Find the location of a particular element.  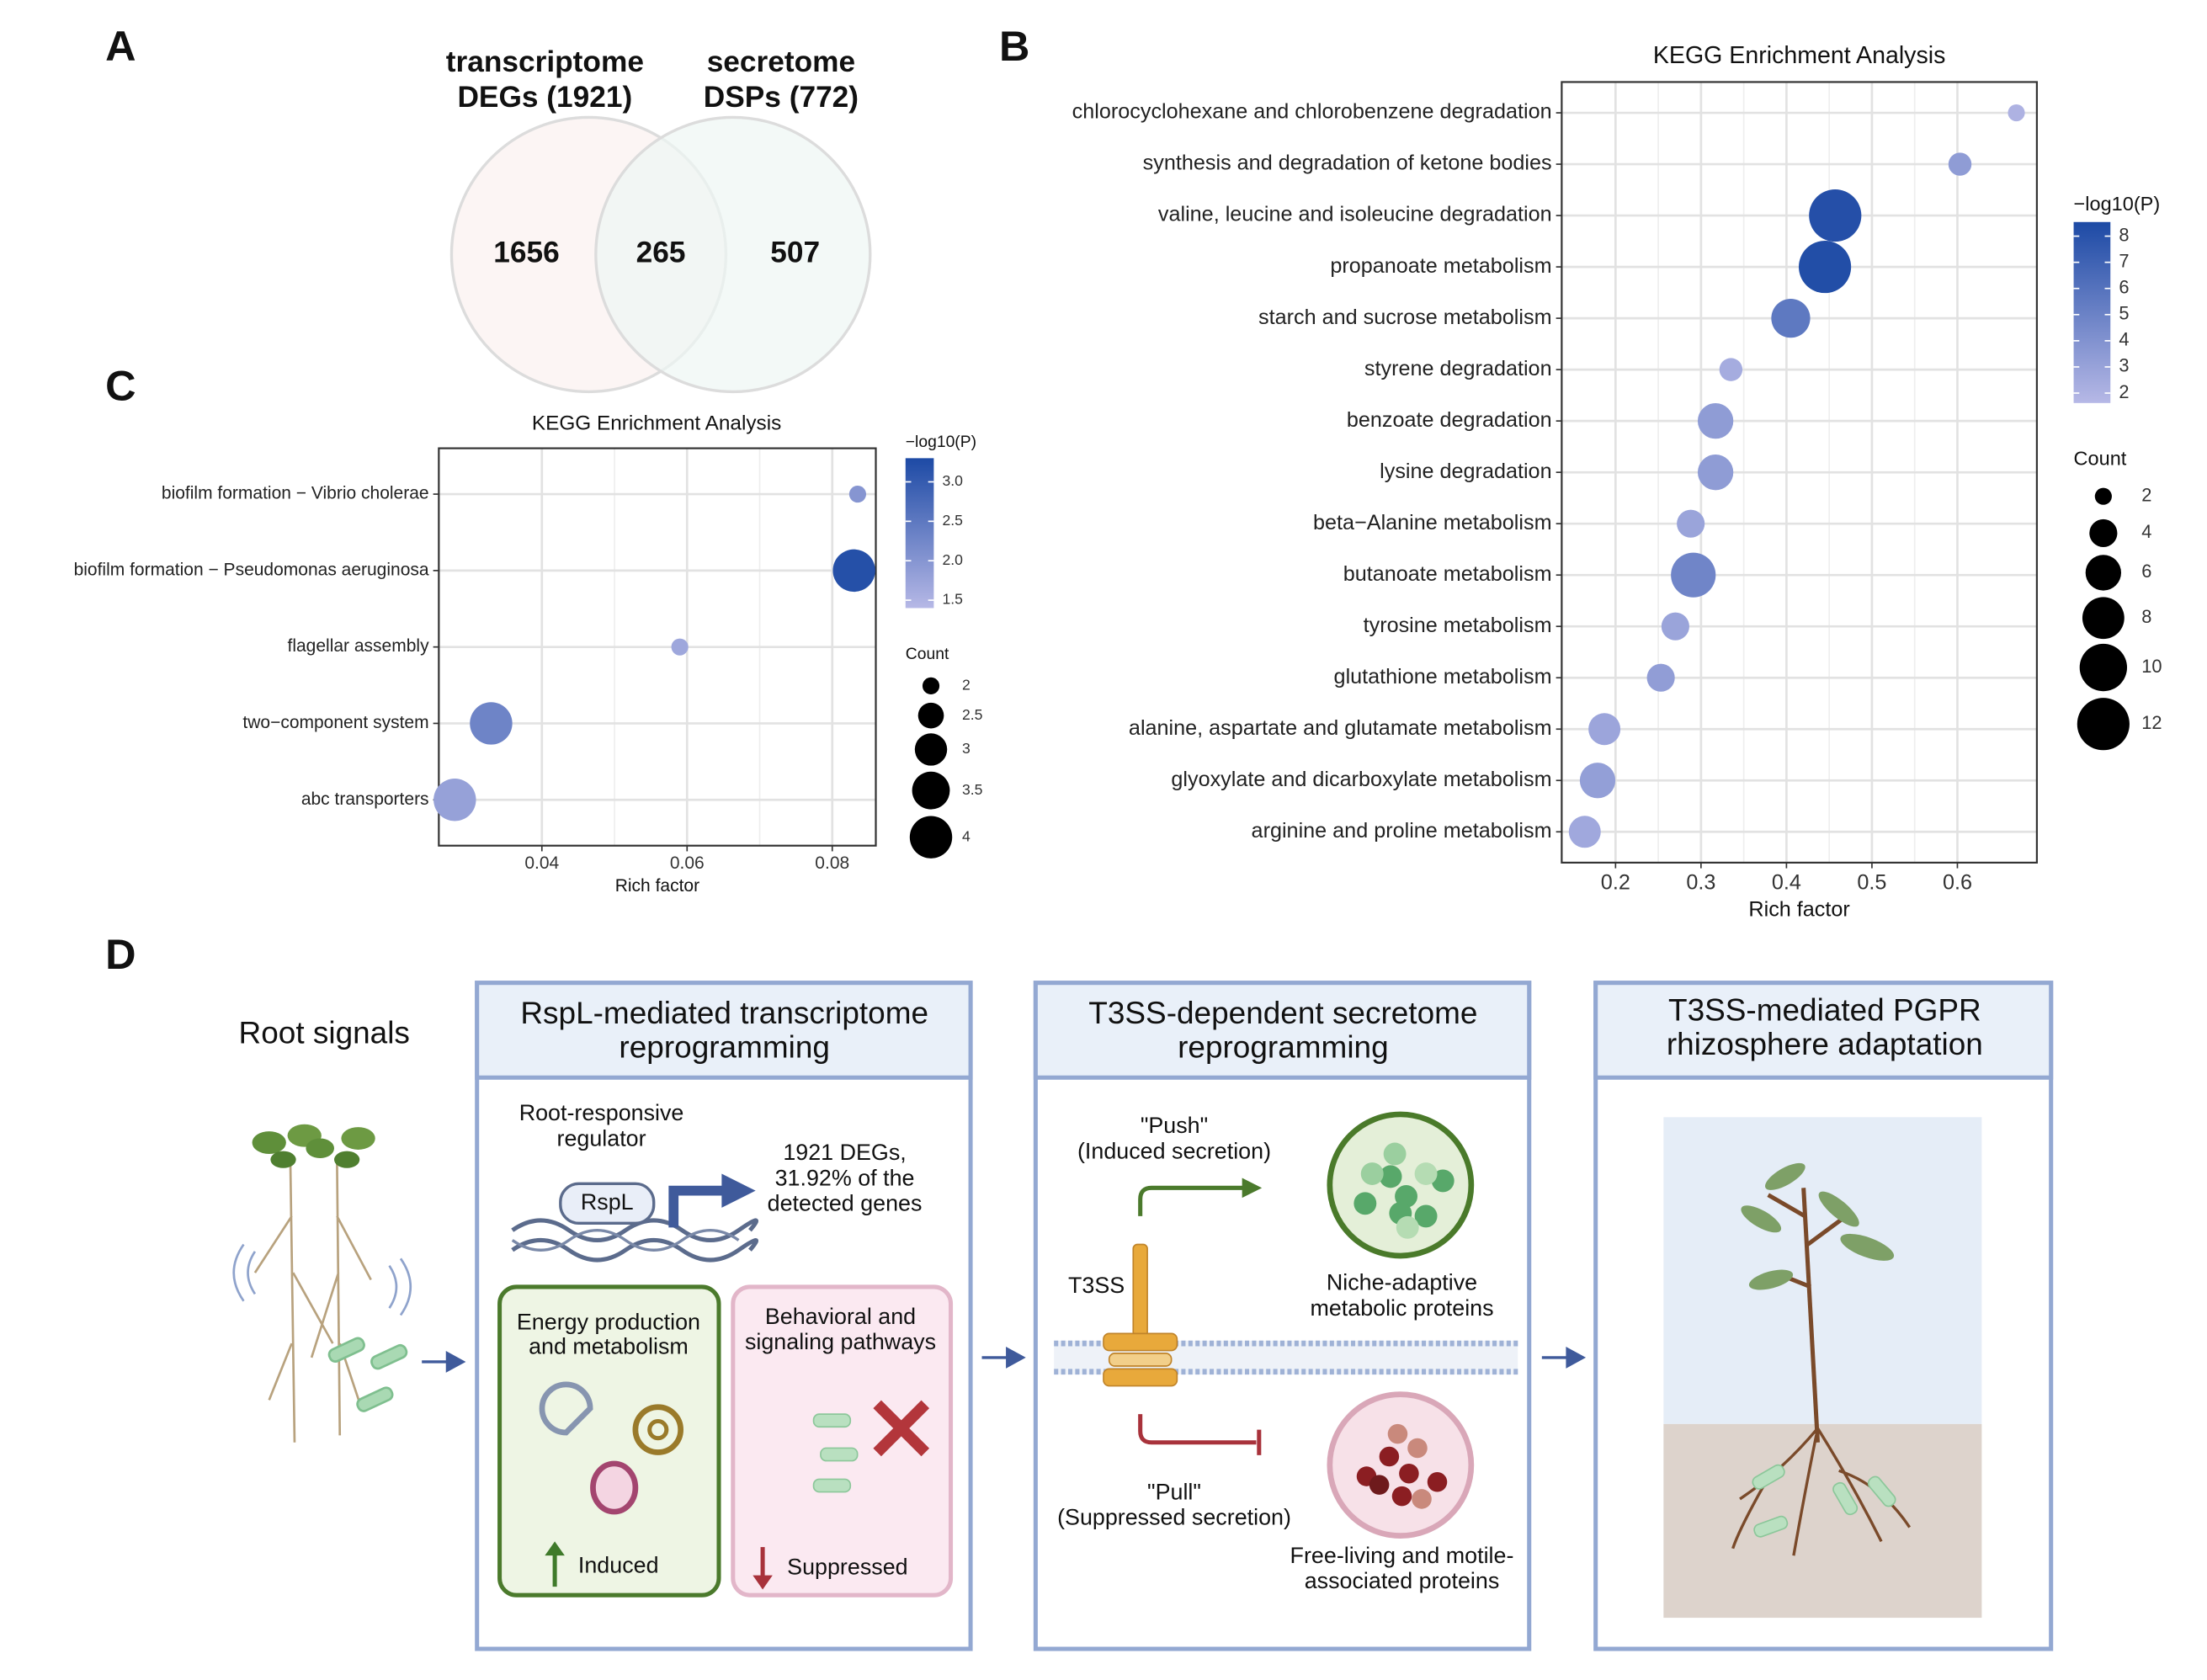

flow-arrows is located at coordinates (1004, 1360).